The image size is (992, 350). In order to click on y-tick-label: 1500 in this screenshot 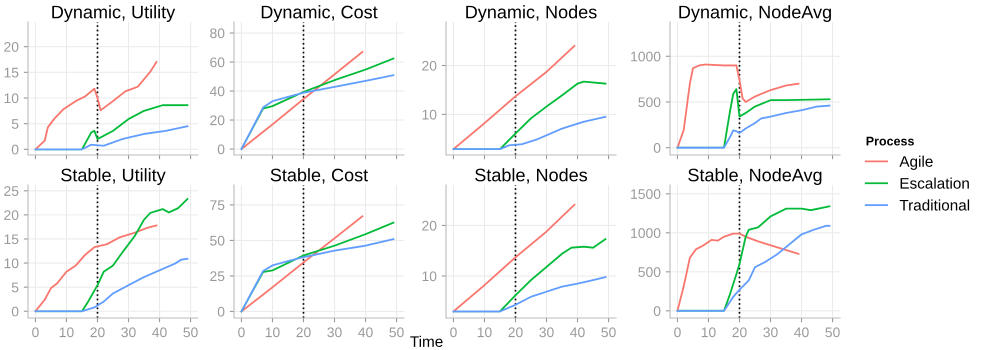, I will do `click(645, 194)`.